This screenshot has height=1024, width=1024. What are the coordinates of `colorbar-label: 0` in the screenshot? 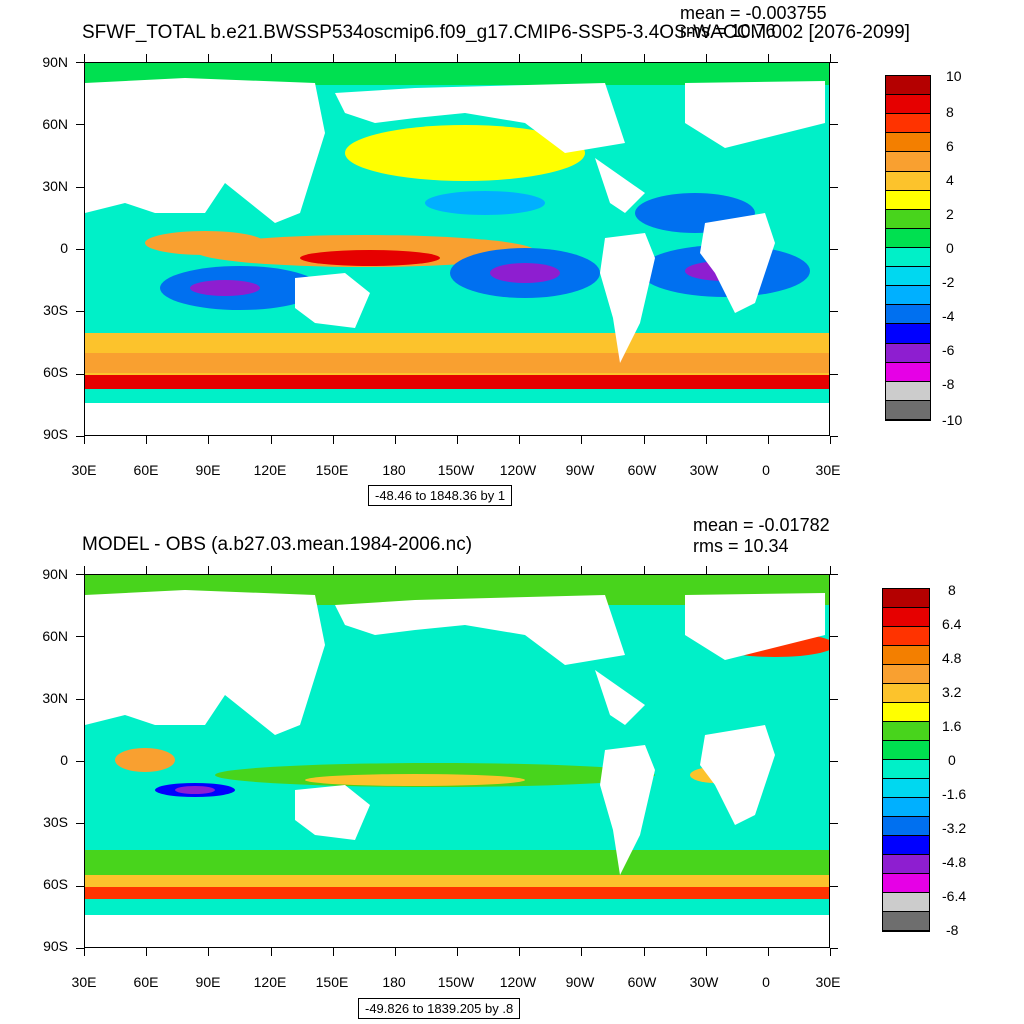 It's located at (950, 248).